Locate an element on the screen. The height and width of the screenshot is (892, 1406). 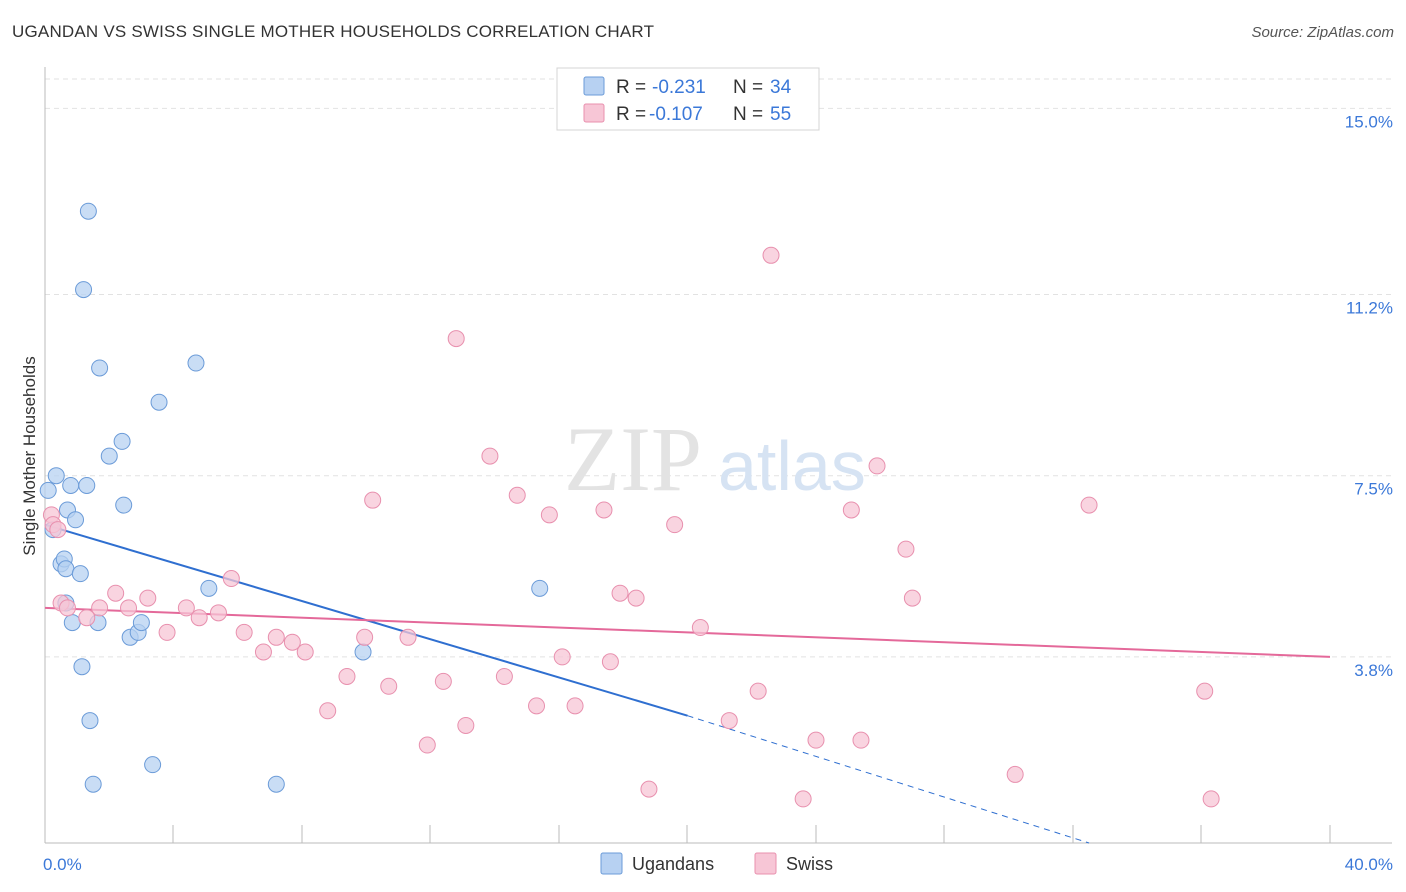
series-legend: Ugandans Swiss is located at coordinates (716, 863).